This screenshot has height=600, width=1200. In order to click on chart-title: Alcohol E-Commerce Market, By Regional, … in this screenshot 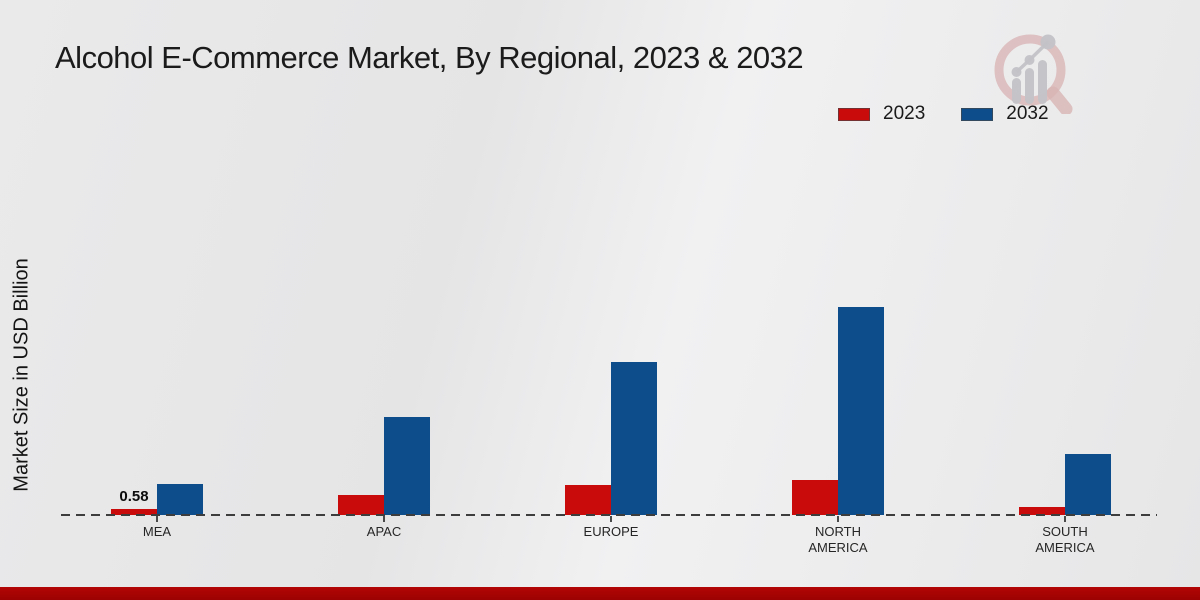, I will do `click(429, 57)`.